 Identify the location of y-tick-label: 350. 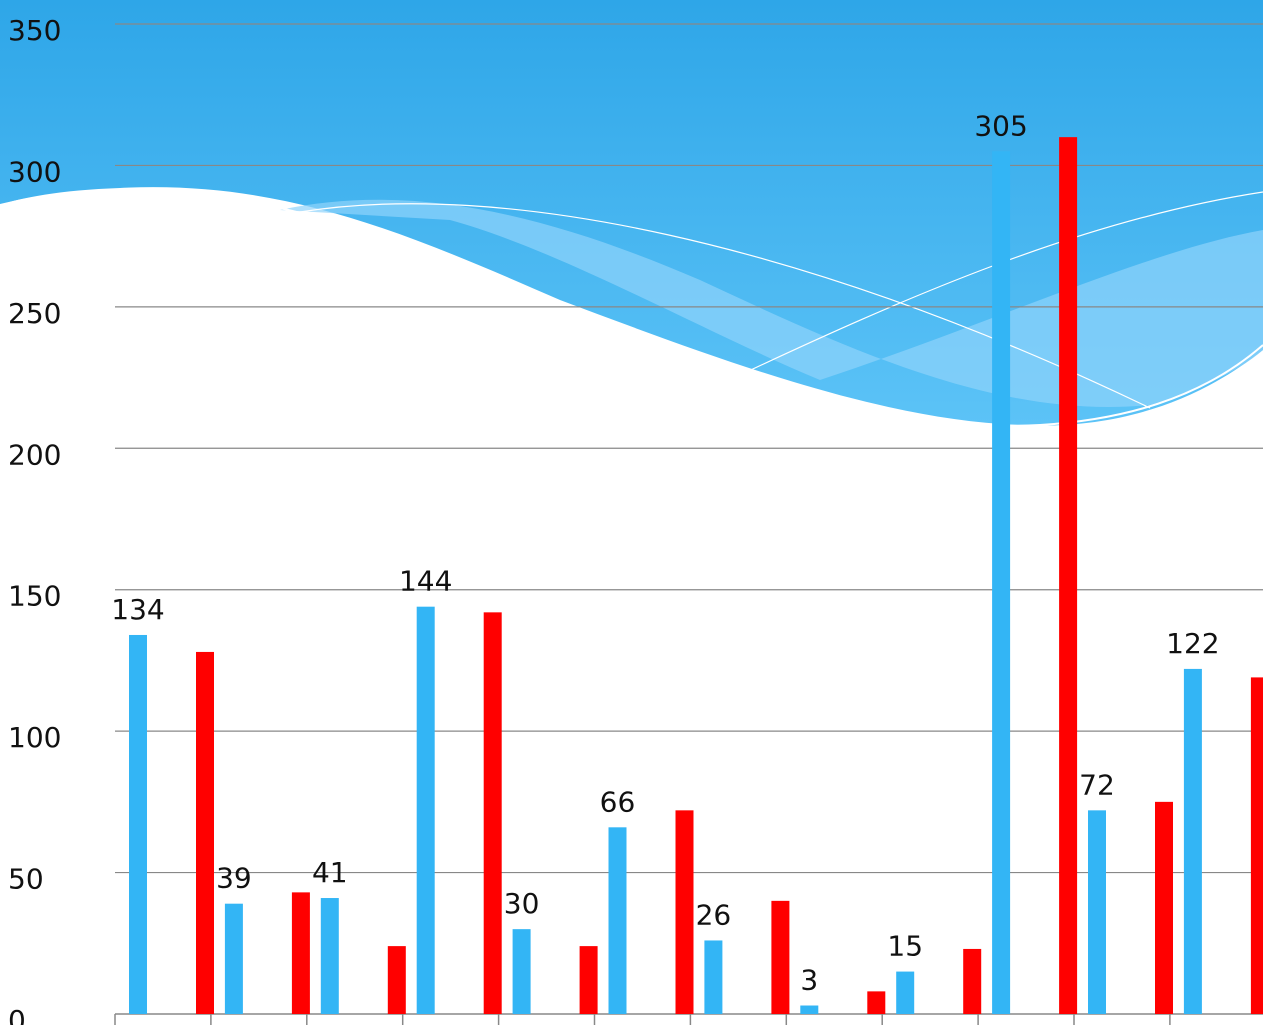
(34, 30).